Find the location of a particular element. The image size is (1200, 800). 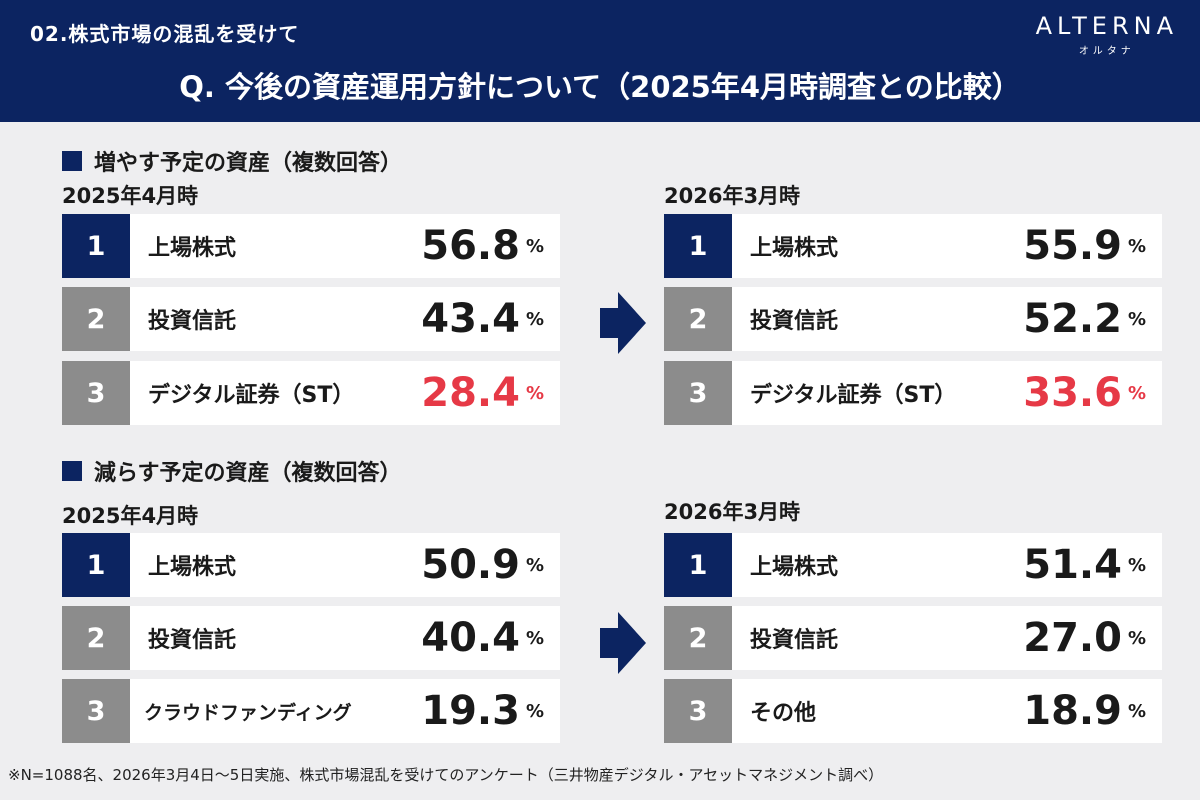

alterna-logo: ALTERNA オルタナ is located at coordinates (1107, 34).